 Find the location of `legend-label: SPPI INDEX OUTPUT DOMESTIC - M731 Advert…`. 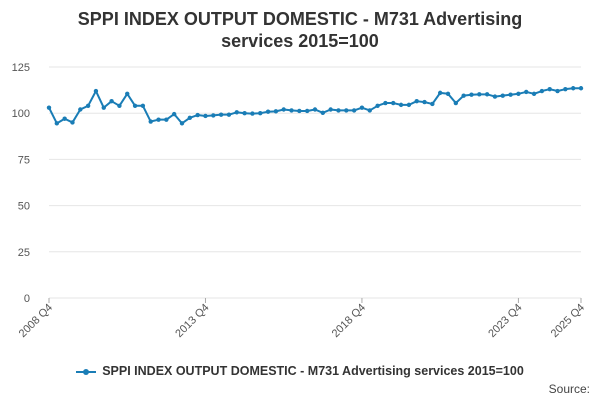

legend-label: SPPI INDEX OUTPUT DOMESTIC - M731 Advert… is located at coordinates (313, 371).